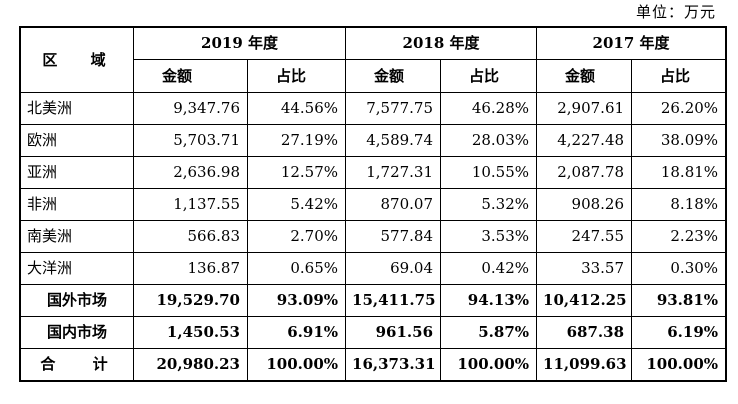  What do you see at coordinates (296, 268) in the screenshot?
I see `share-2019-cell: 0.65%` at bounding box center [296, 268].